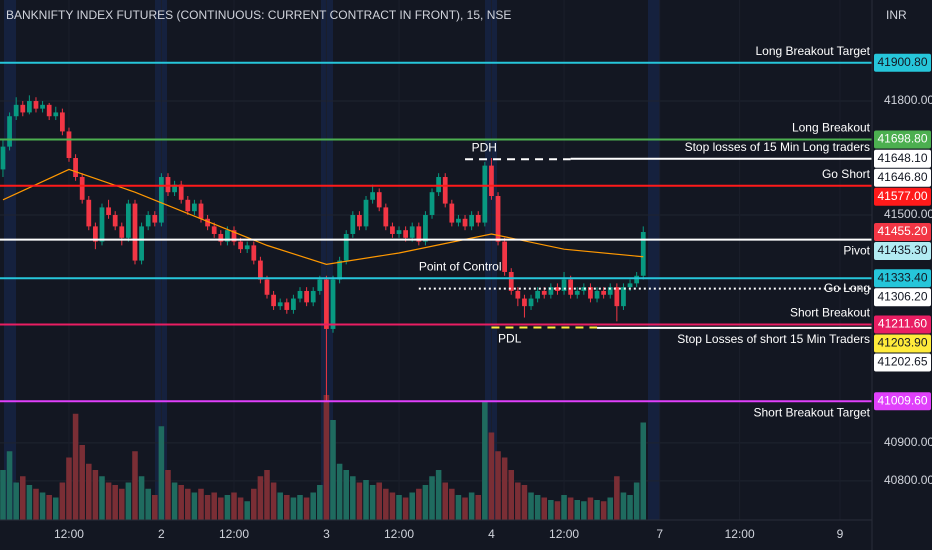  What do you see at coordinates (510, 339) in the screenshot?
I see `level-label: PDL` at bounding box center [510, 339].